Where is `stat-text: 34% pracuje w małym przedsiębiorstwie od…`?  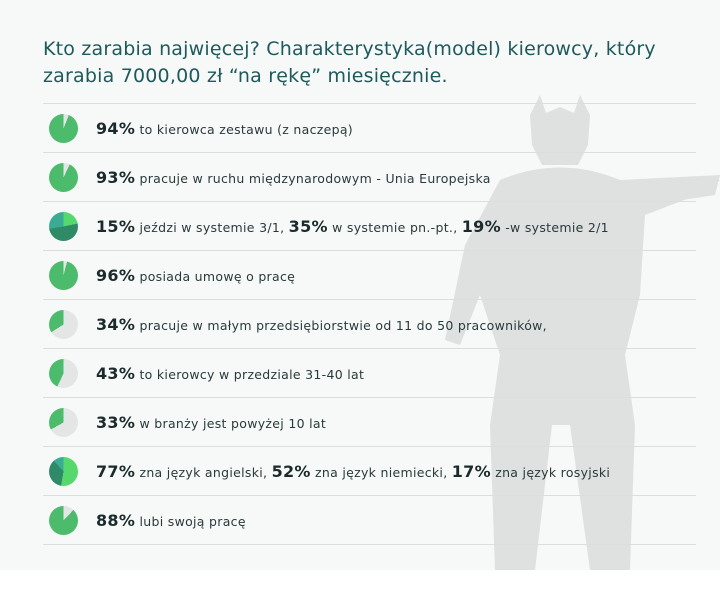 stat-text: 34% pracuje w małym przedsiębiorstwie od… is located at coordinates (321, 324).